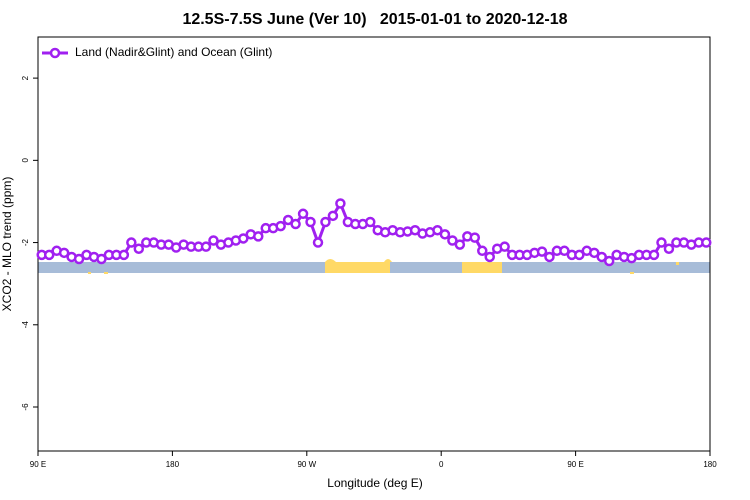 The image size is (750, 500). Describe the element at coordinates (55, 53) in the screenshot. I see `legend-marker` at that location.